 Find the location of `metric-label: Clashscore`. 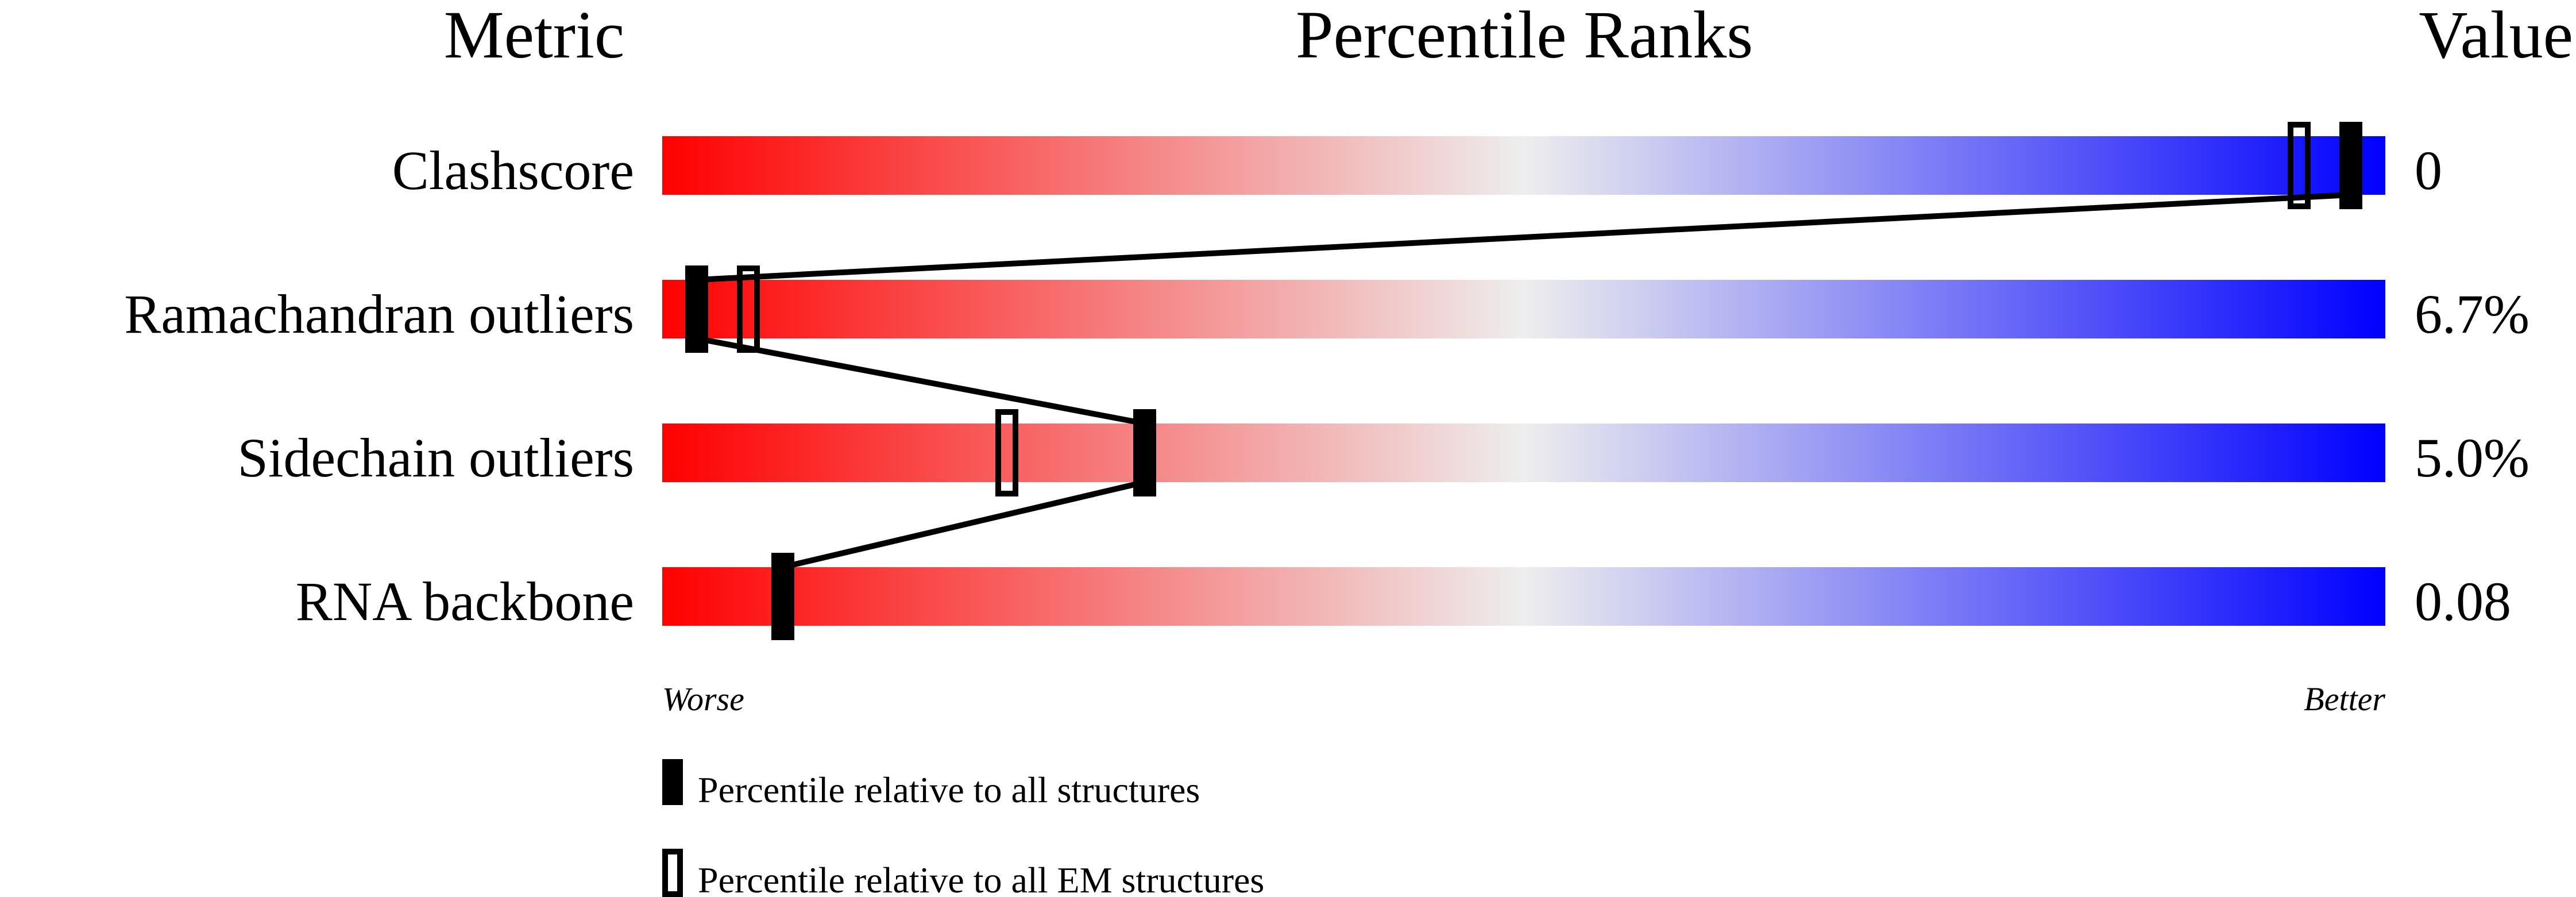

metric-label: Clashscore is located at coordinates (513, 171).